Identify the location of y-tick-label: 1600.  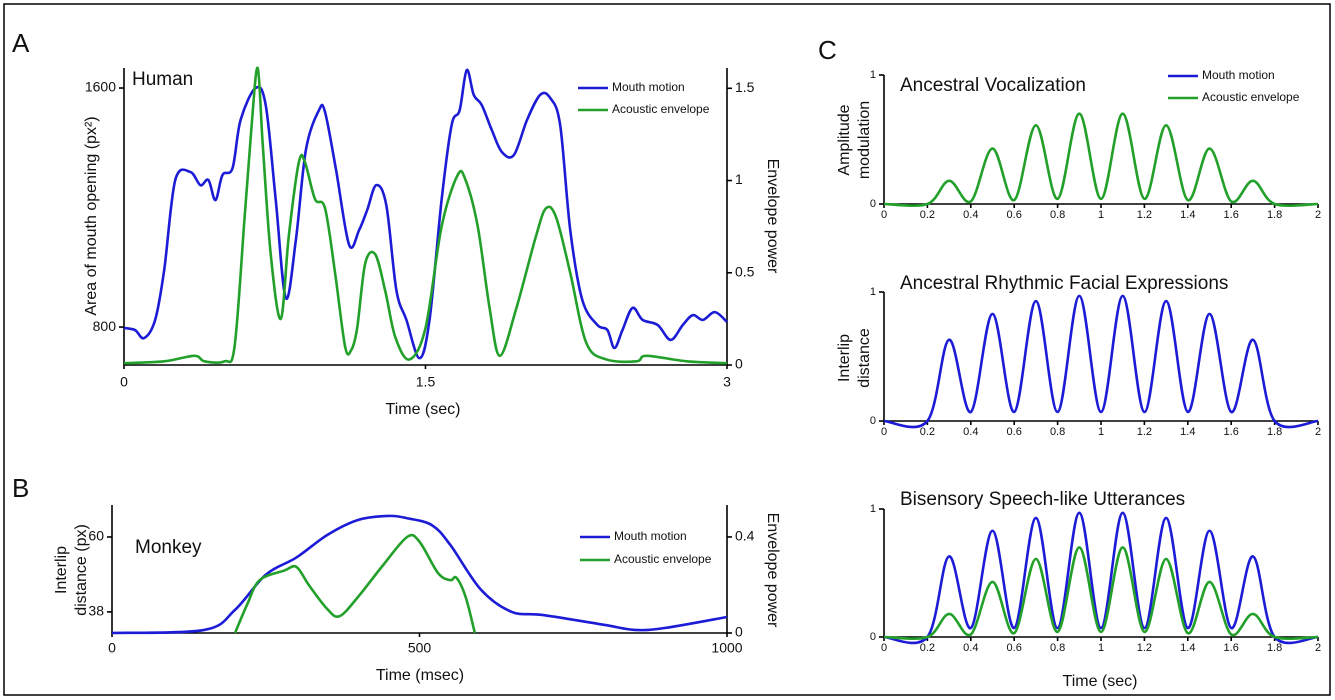
(100, 87).